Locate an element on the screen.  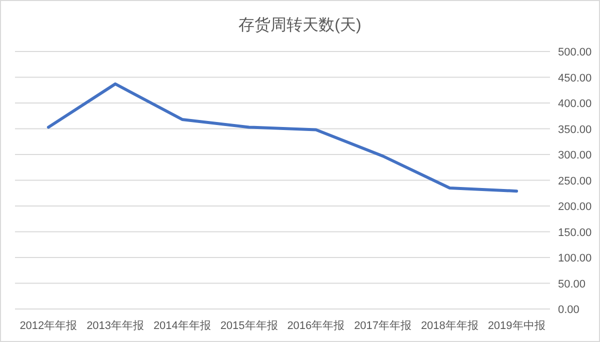
x-tick-label: 2013年年报 is located at coordinates (115, 326).